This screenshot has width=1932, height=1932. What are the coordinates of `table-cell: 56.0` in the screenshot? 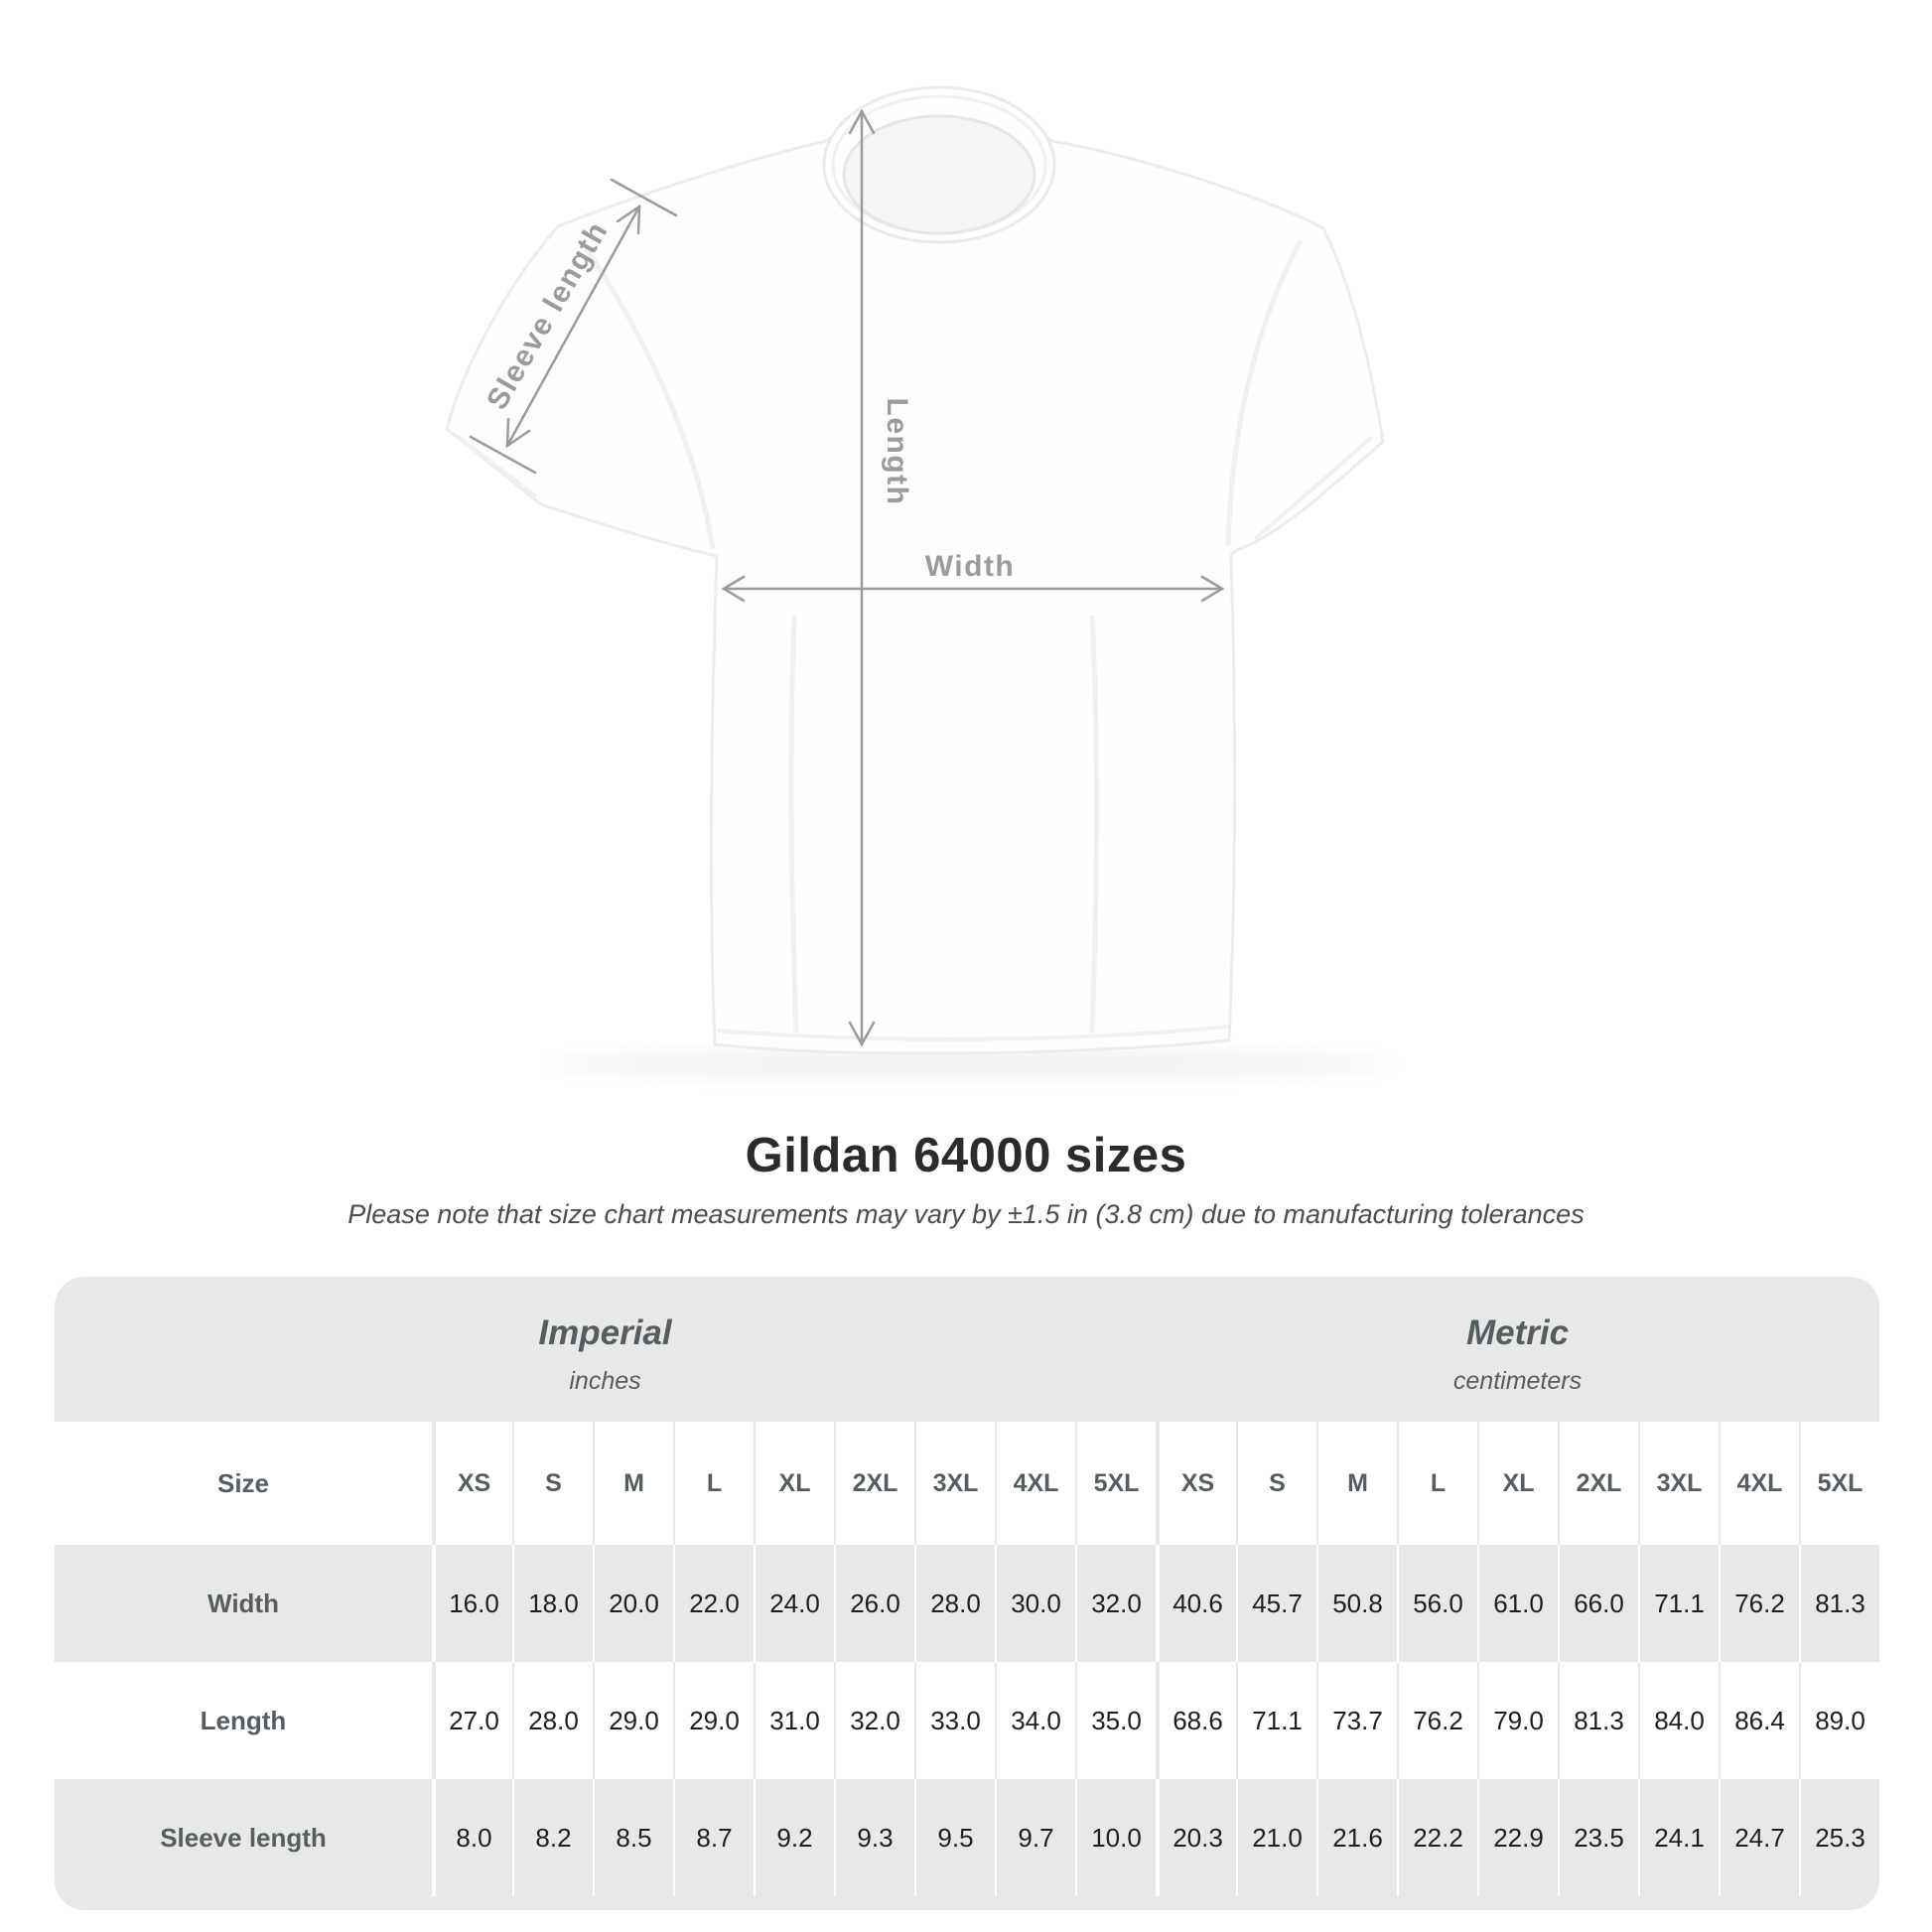 It's located at (1437, 1603).